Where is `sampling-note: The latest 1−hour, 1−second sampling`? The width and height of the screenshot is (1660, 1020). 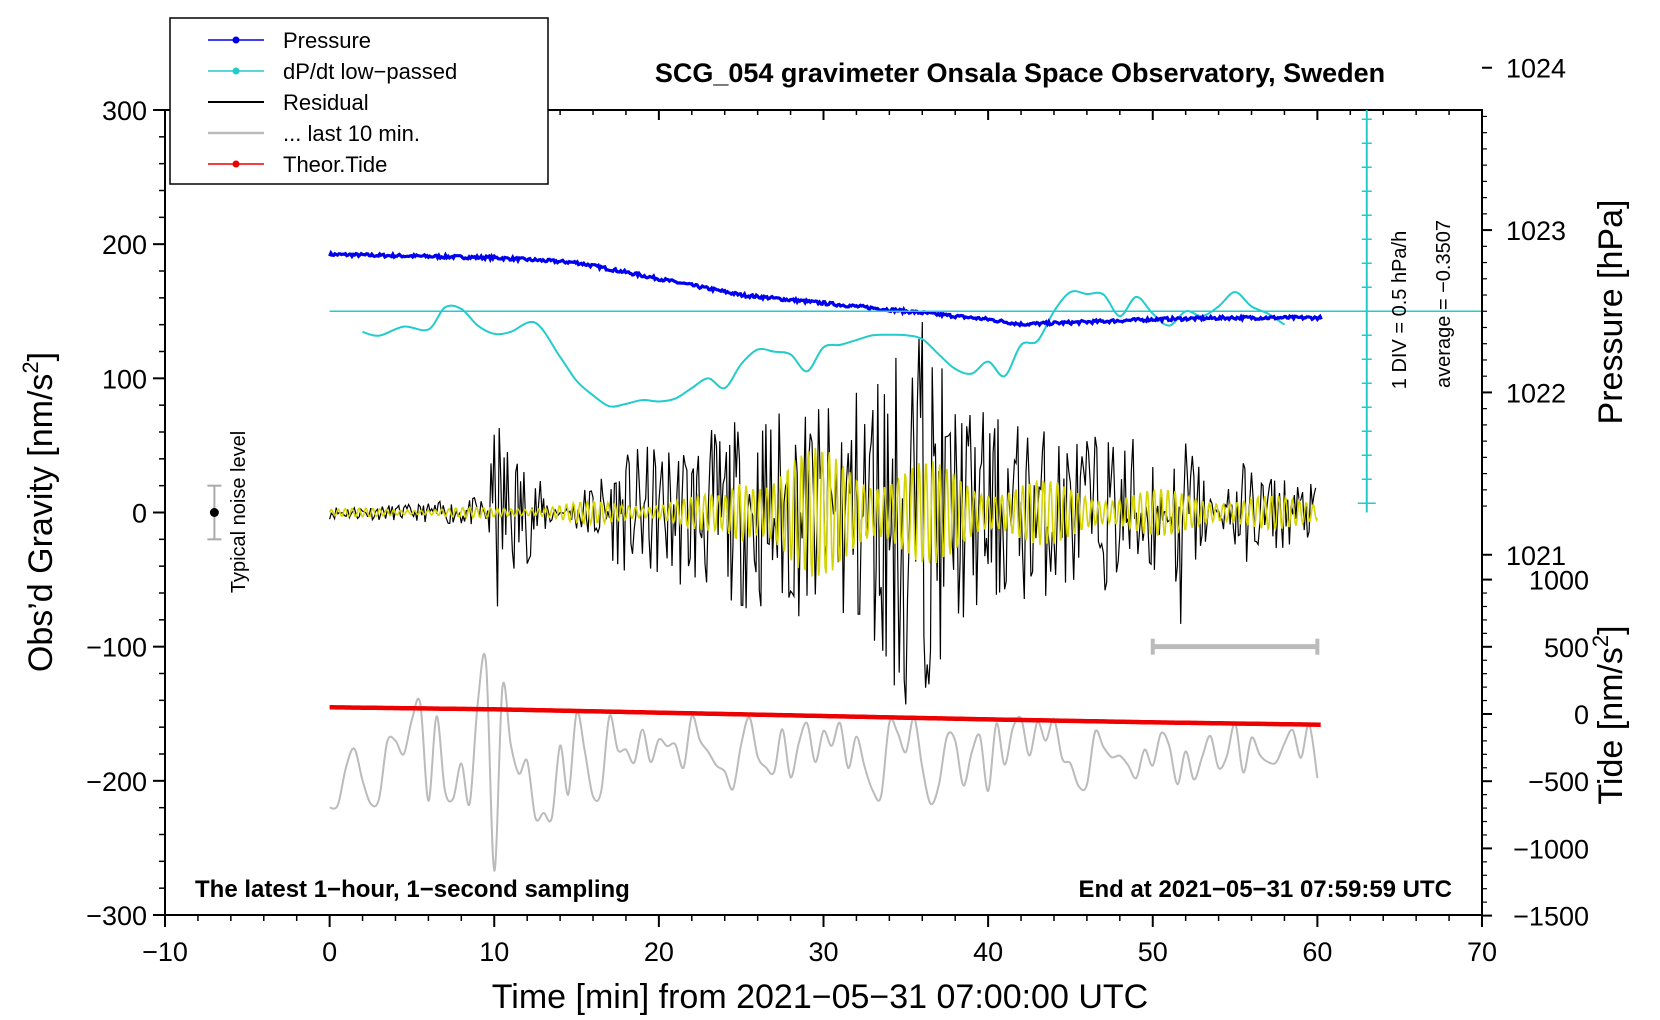
sampling-note: The latest 1−hour, 1−second sampling is located at coordinates (412, 889).